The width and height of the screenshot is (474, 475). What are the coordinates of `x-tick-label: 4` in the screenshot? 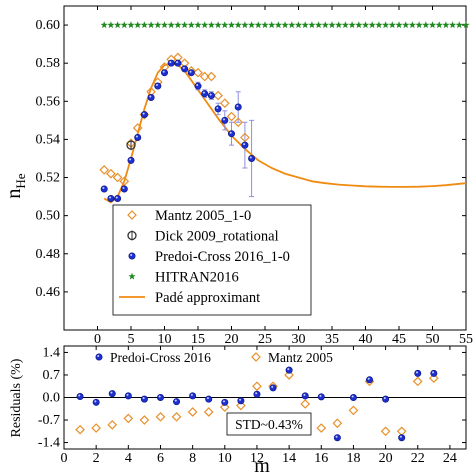 It's located at (128, 458).